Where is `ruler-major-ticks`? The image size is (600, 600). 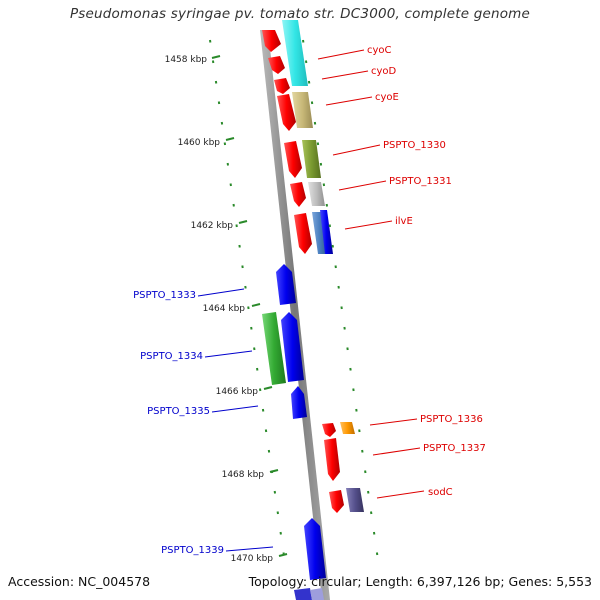
ruler-major-ticks is located at coordinates (249, 306).